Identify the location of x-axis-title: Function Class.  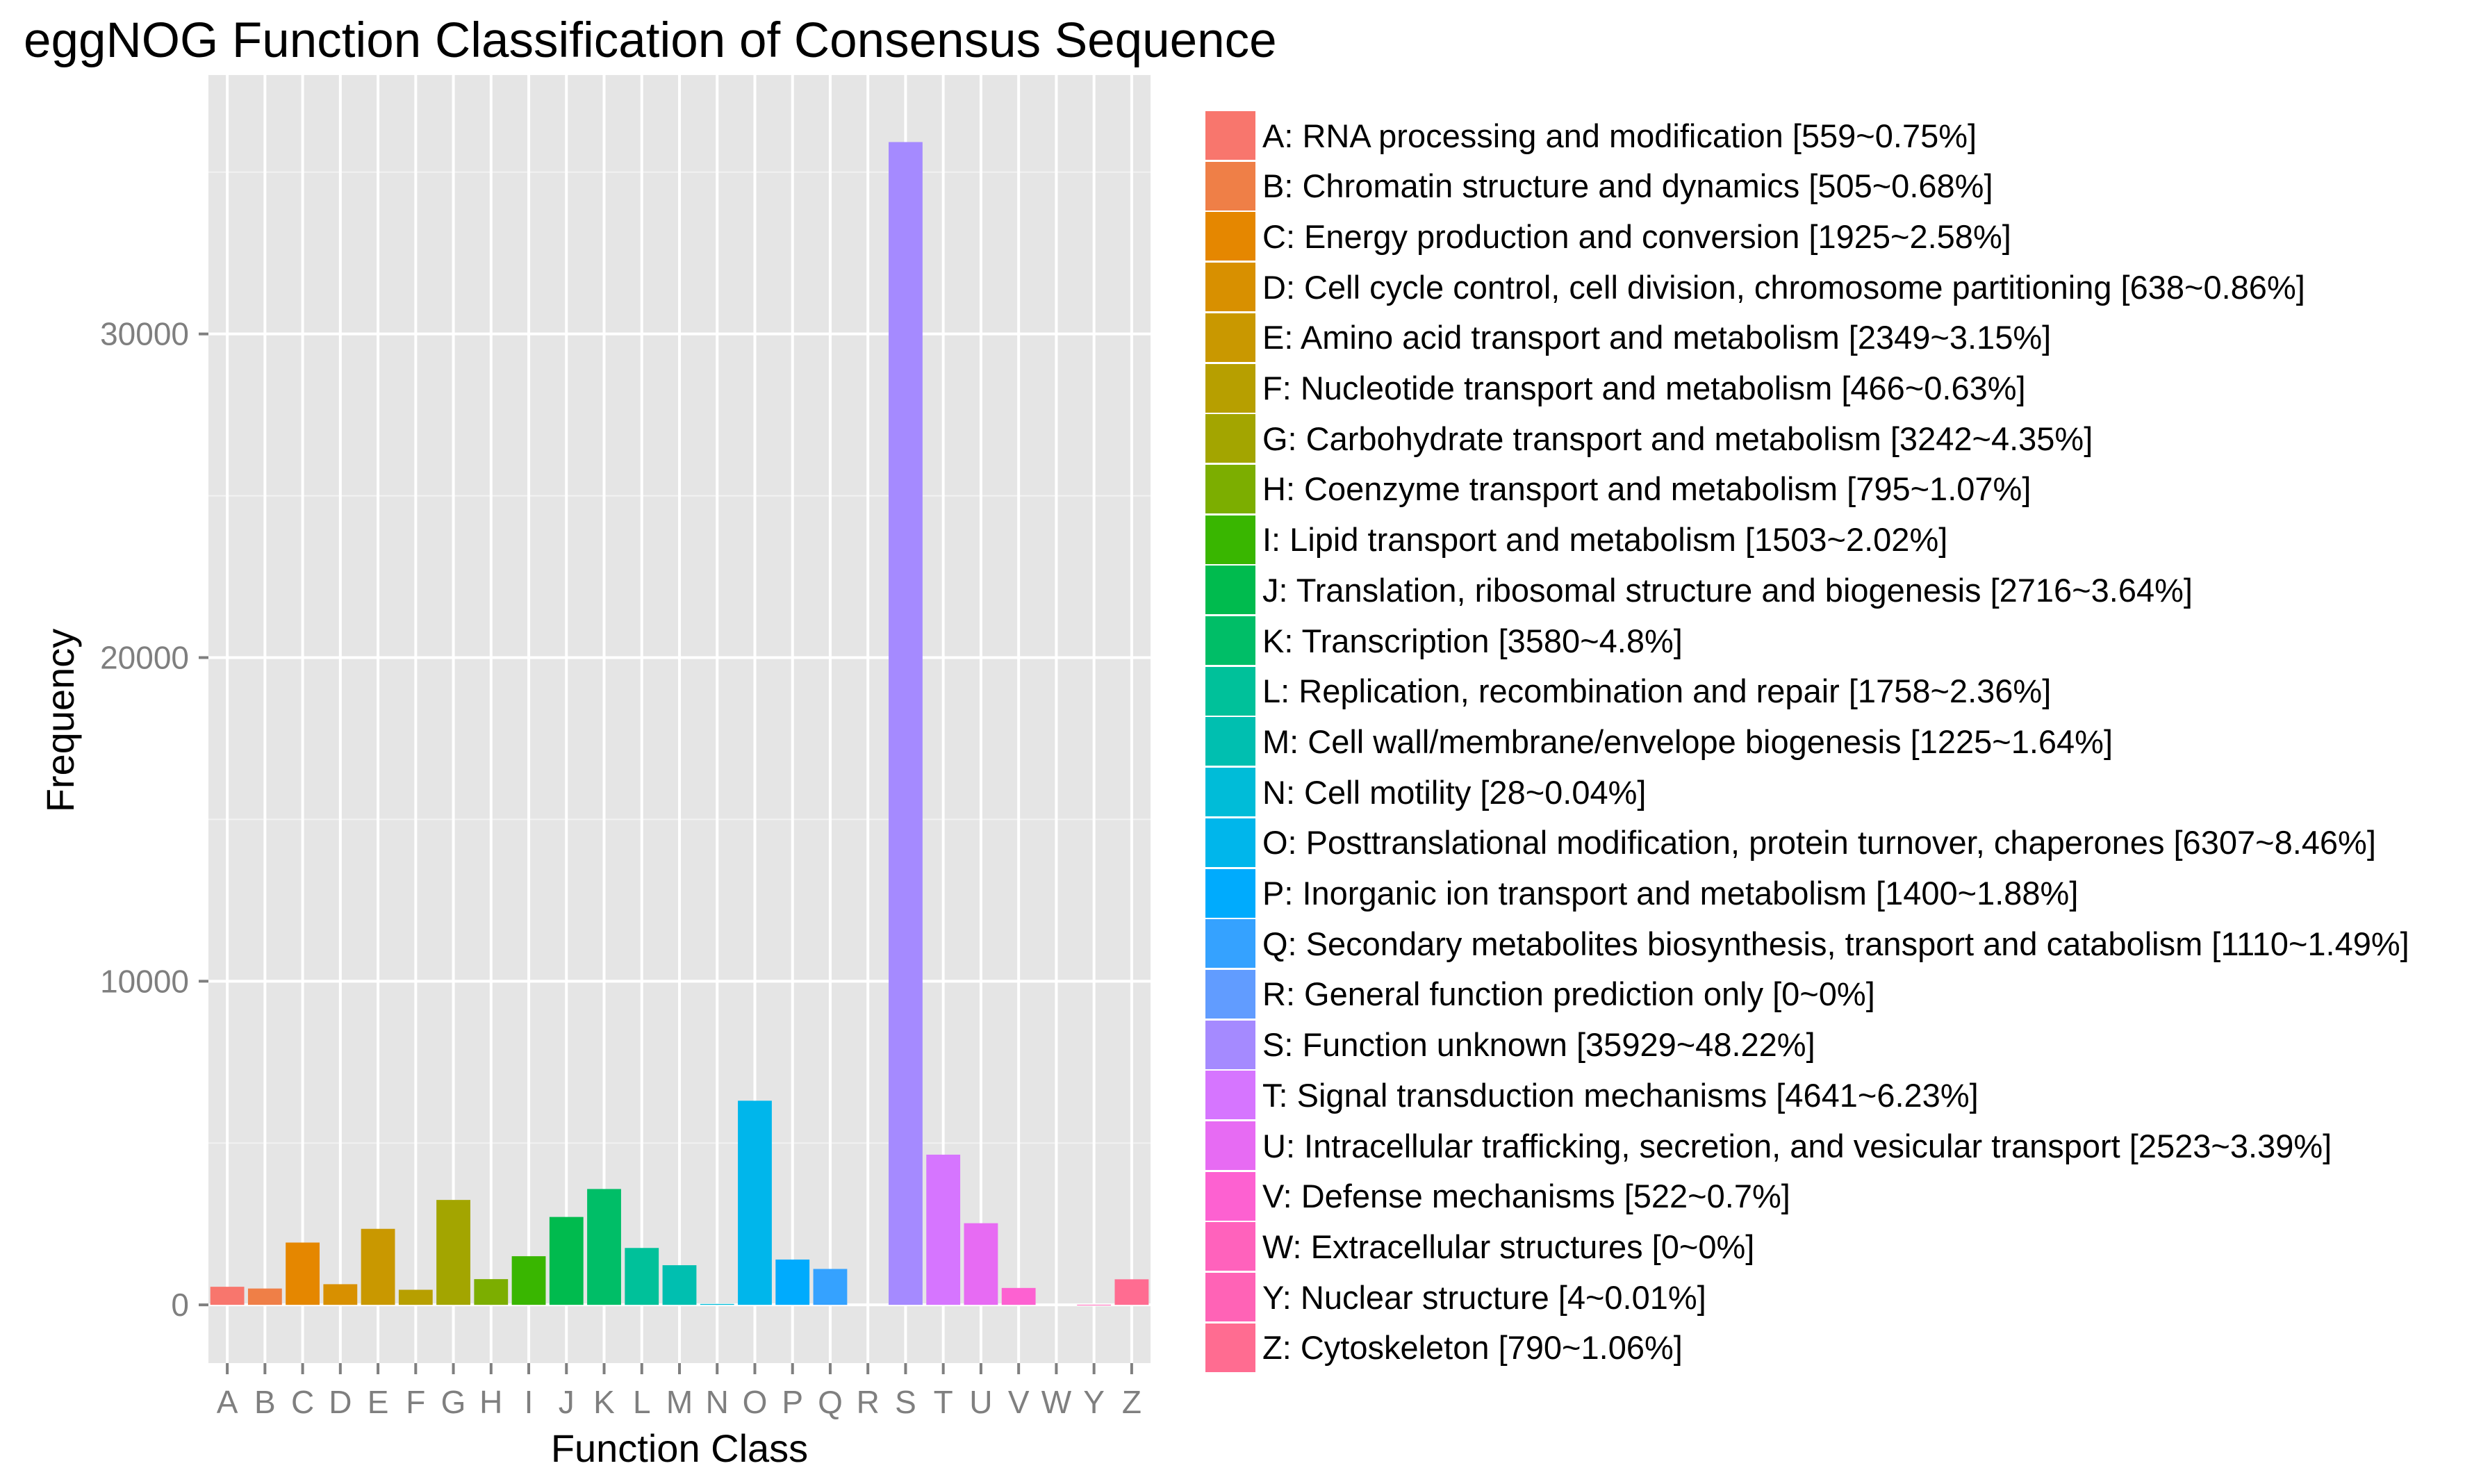
(679, 1448).